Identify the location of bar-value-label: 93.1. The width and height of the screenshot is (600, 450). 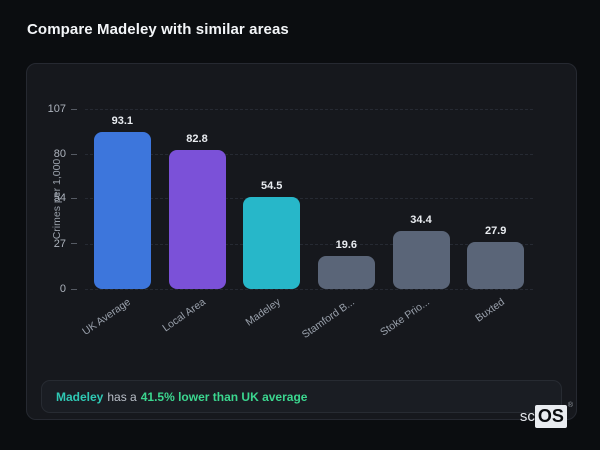
(122, 121).